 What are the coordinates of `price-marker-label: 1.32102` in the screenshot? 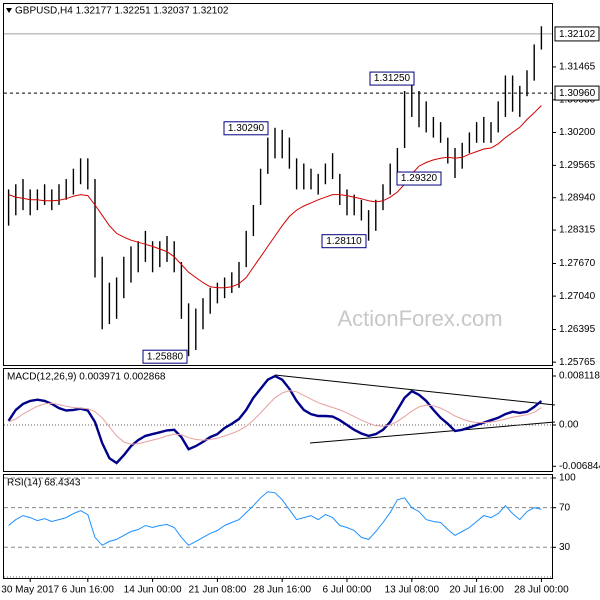 It's located at (577, 34).